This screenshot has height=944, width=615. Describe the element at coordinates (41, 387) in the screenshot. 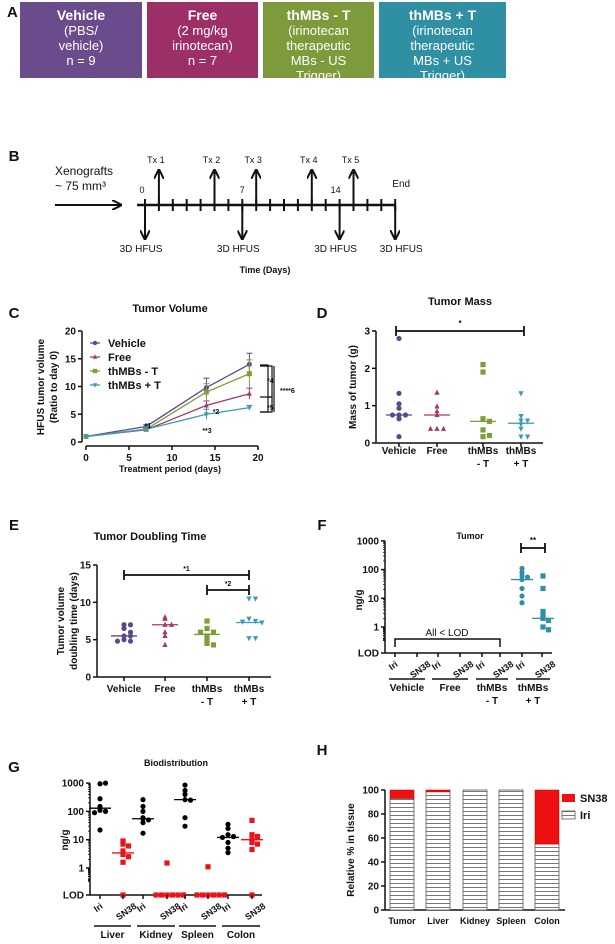

I see `y-axis-label: HFUS tumor volume` at that location.